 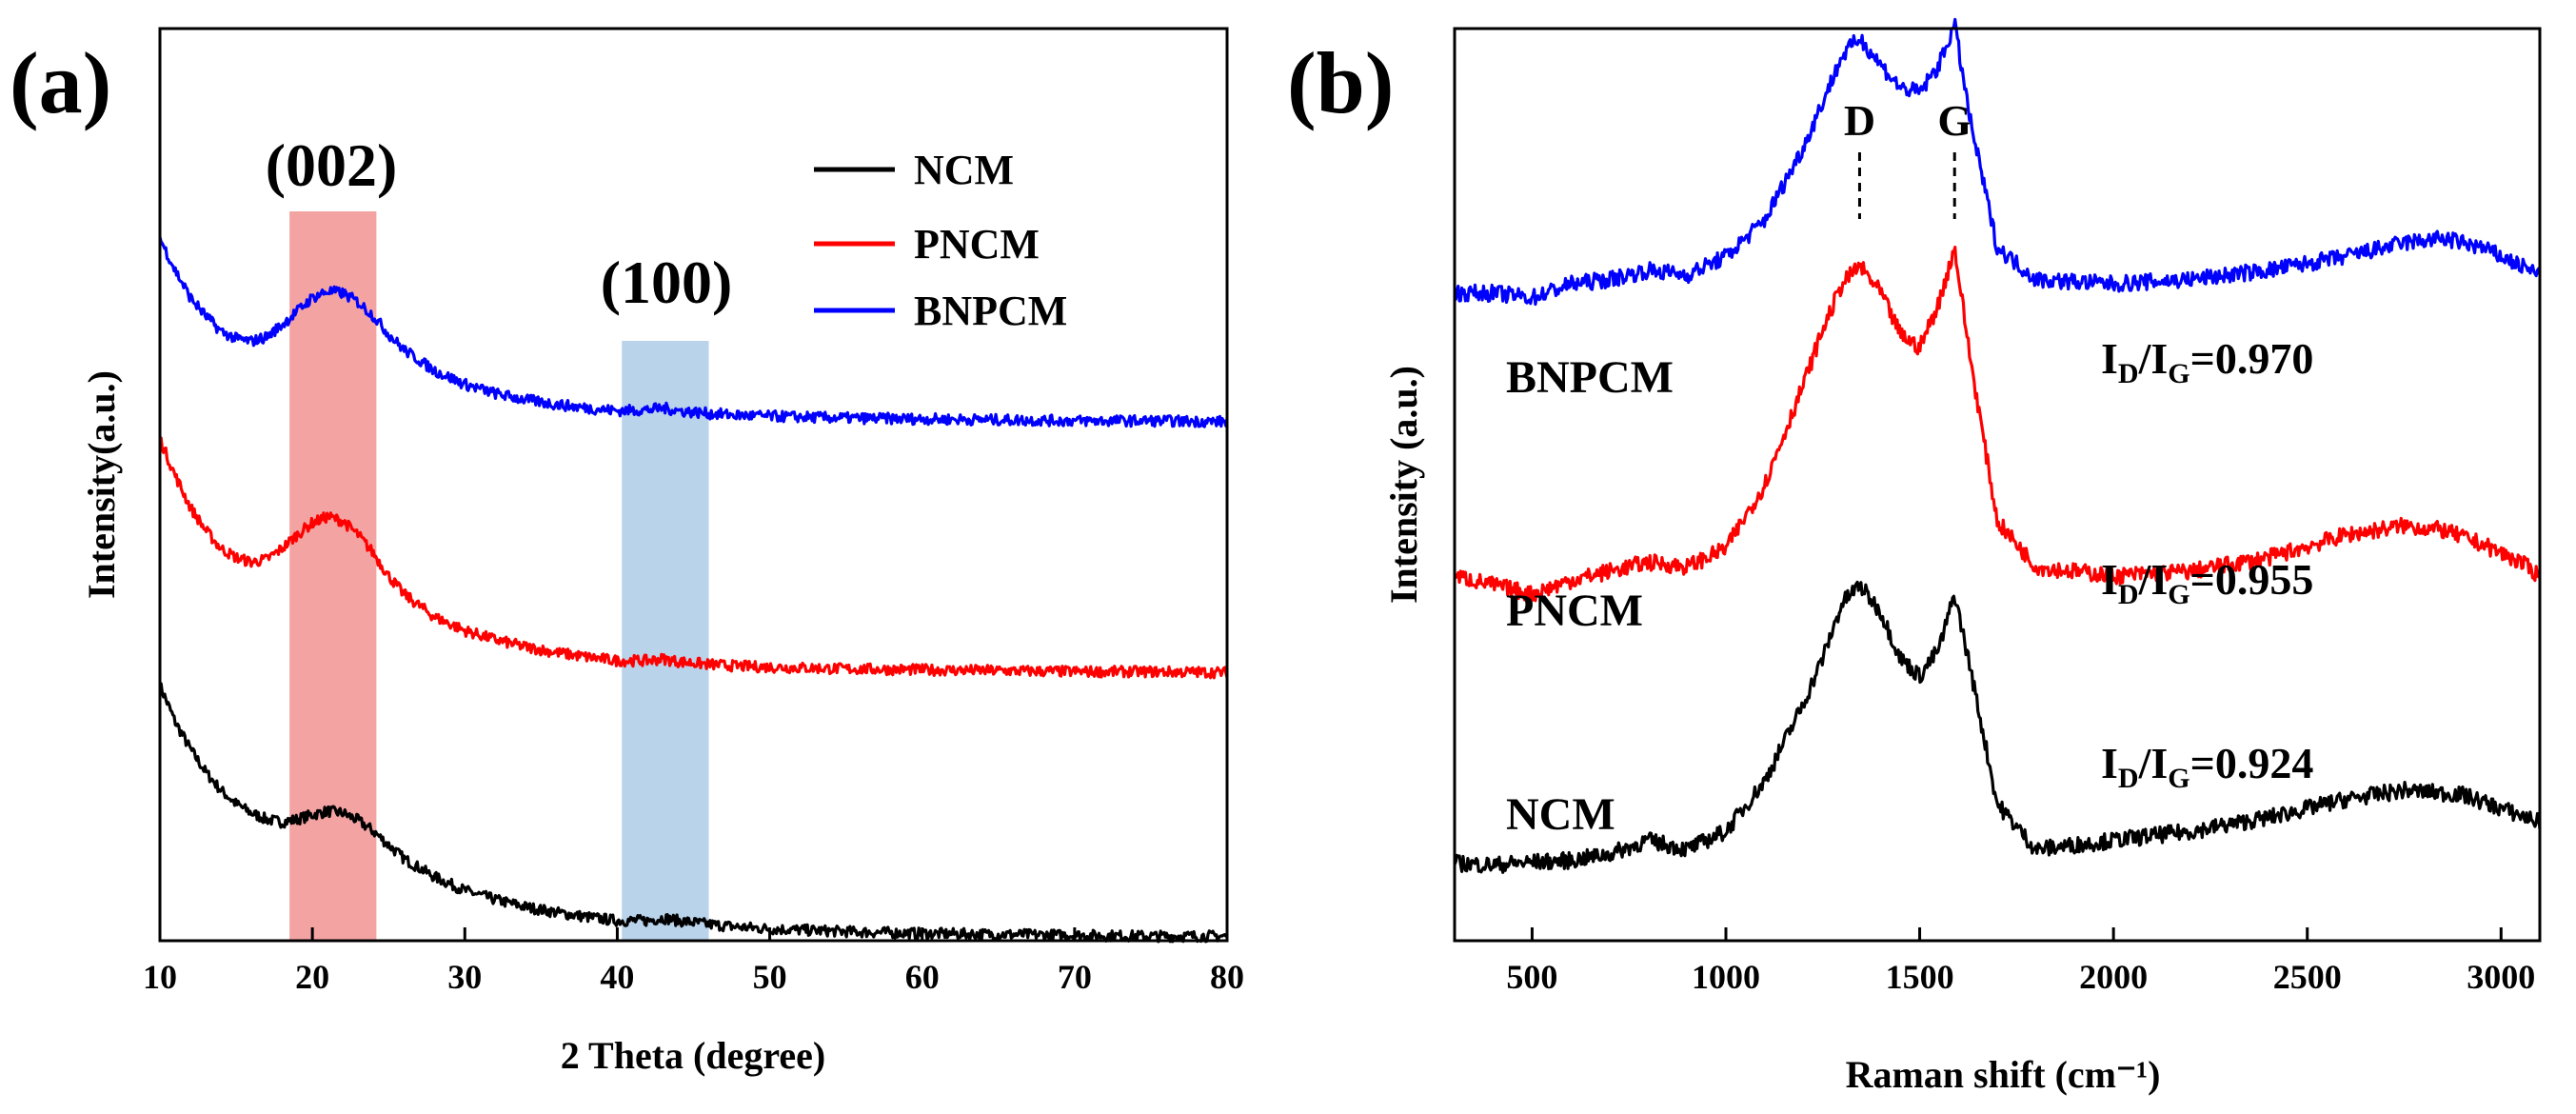 I want to click on panel-b-label: (b), so click(x=1340, y=82).